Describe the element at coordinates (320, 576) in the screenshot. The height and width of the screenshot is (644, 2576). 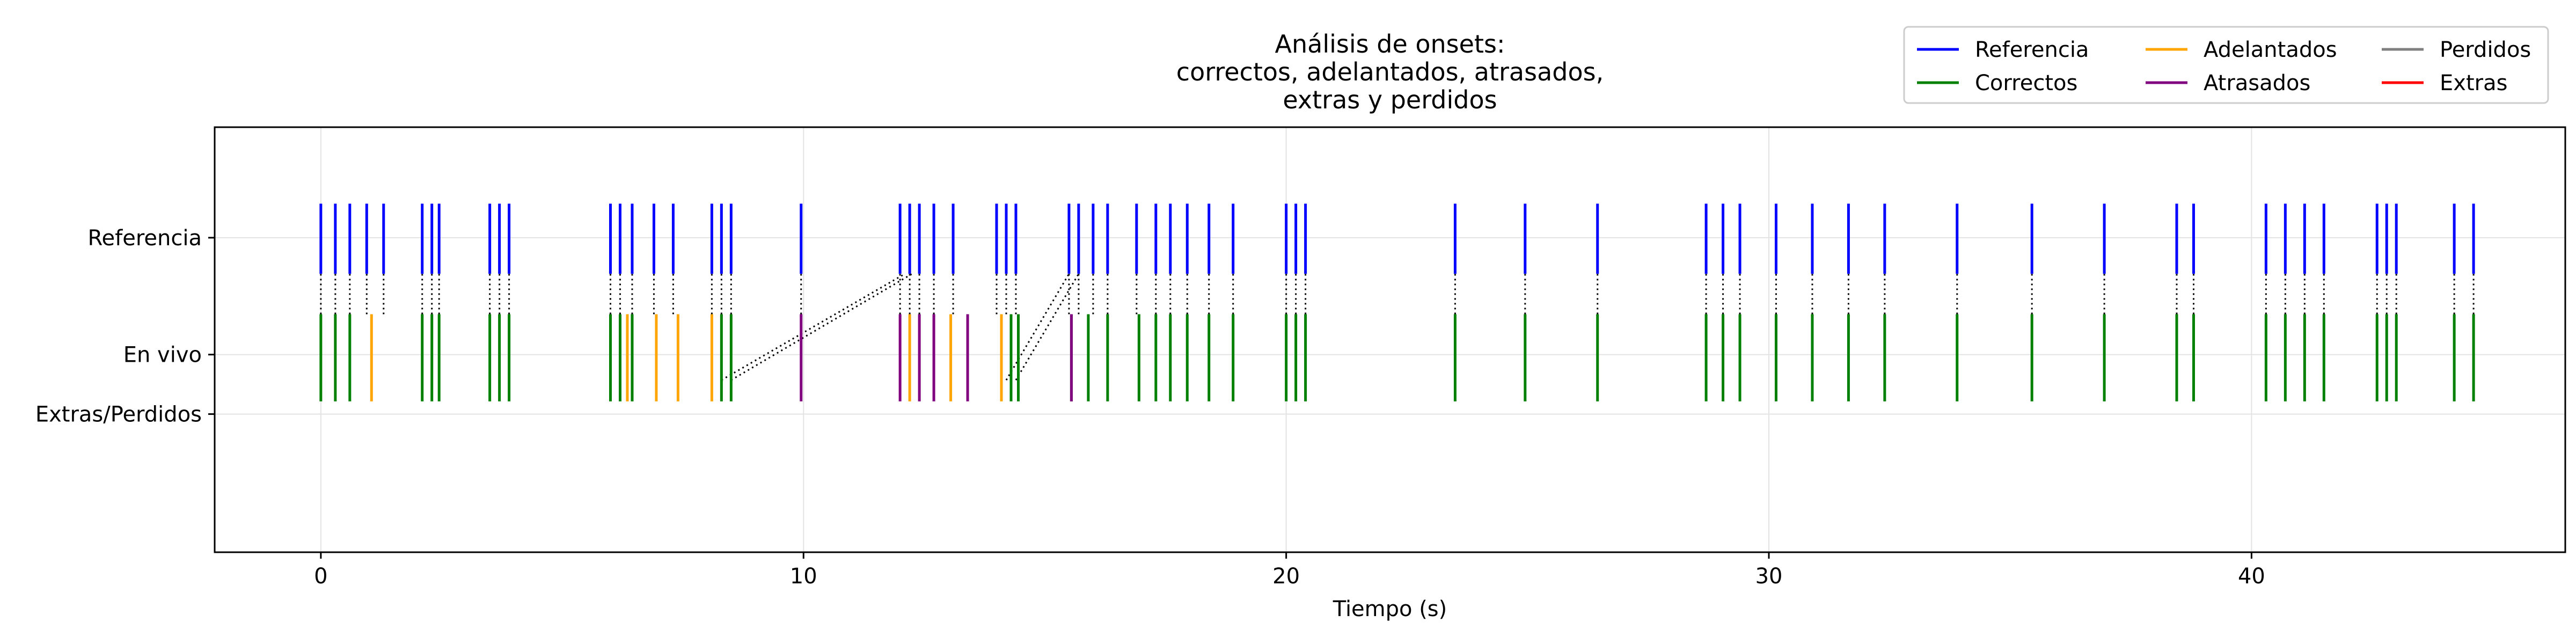
I see `x-tick-label: 0` at that location.